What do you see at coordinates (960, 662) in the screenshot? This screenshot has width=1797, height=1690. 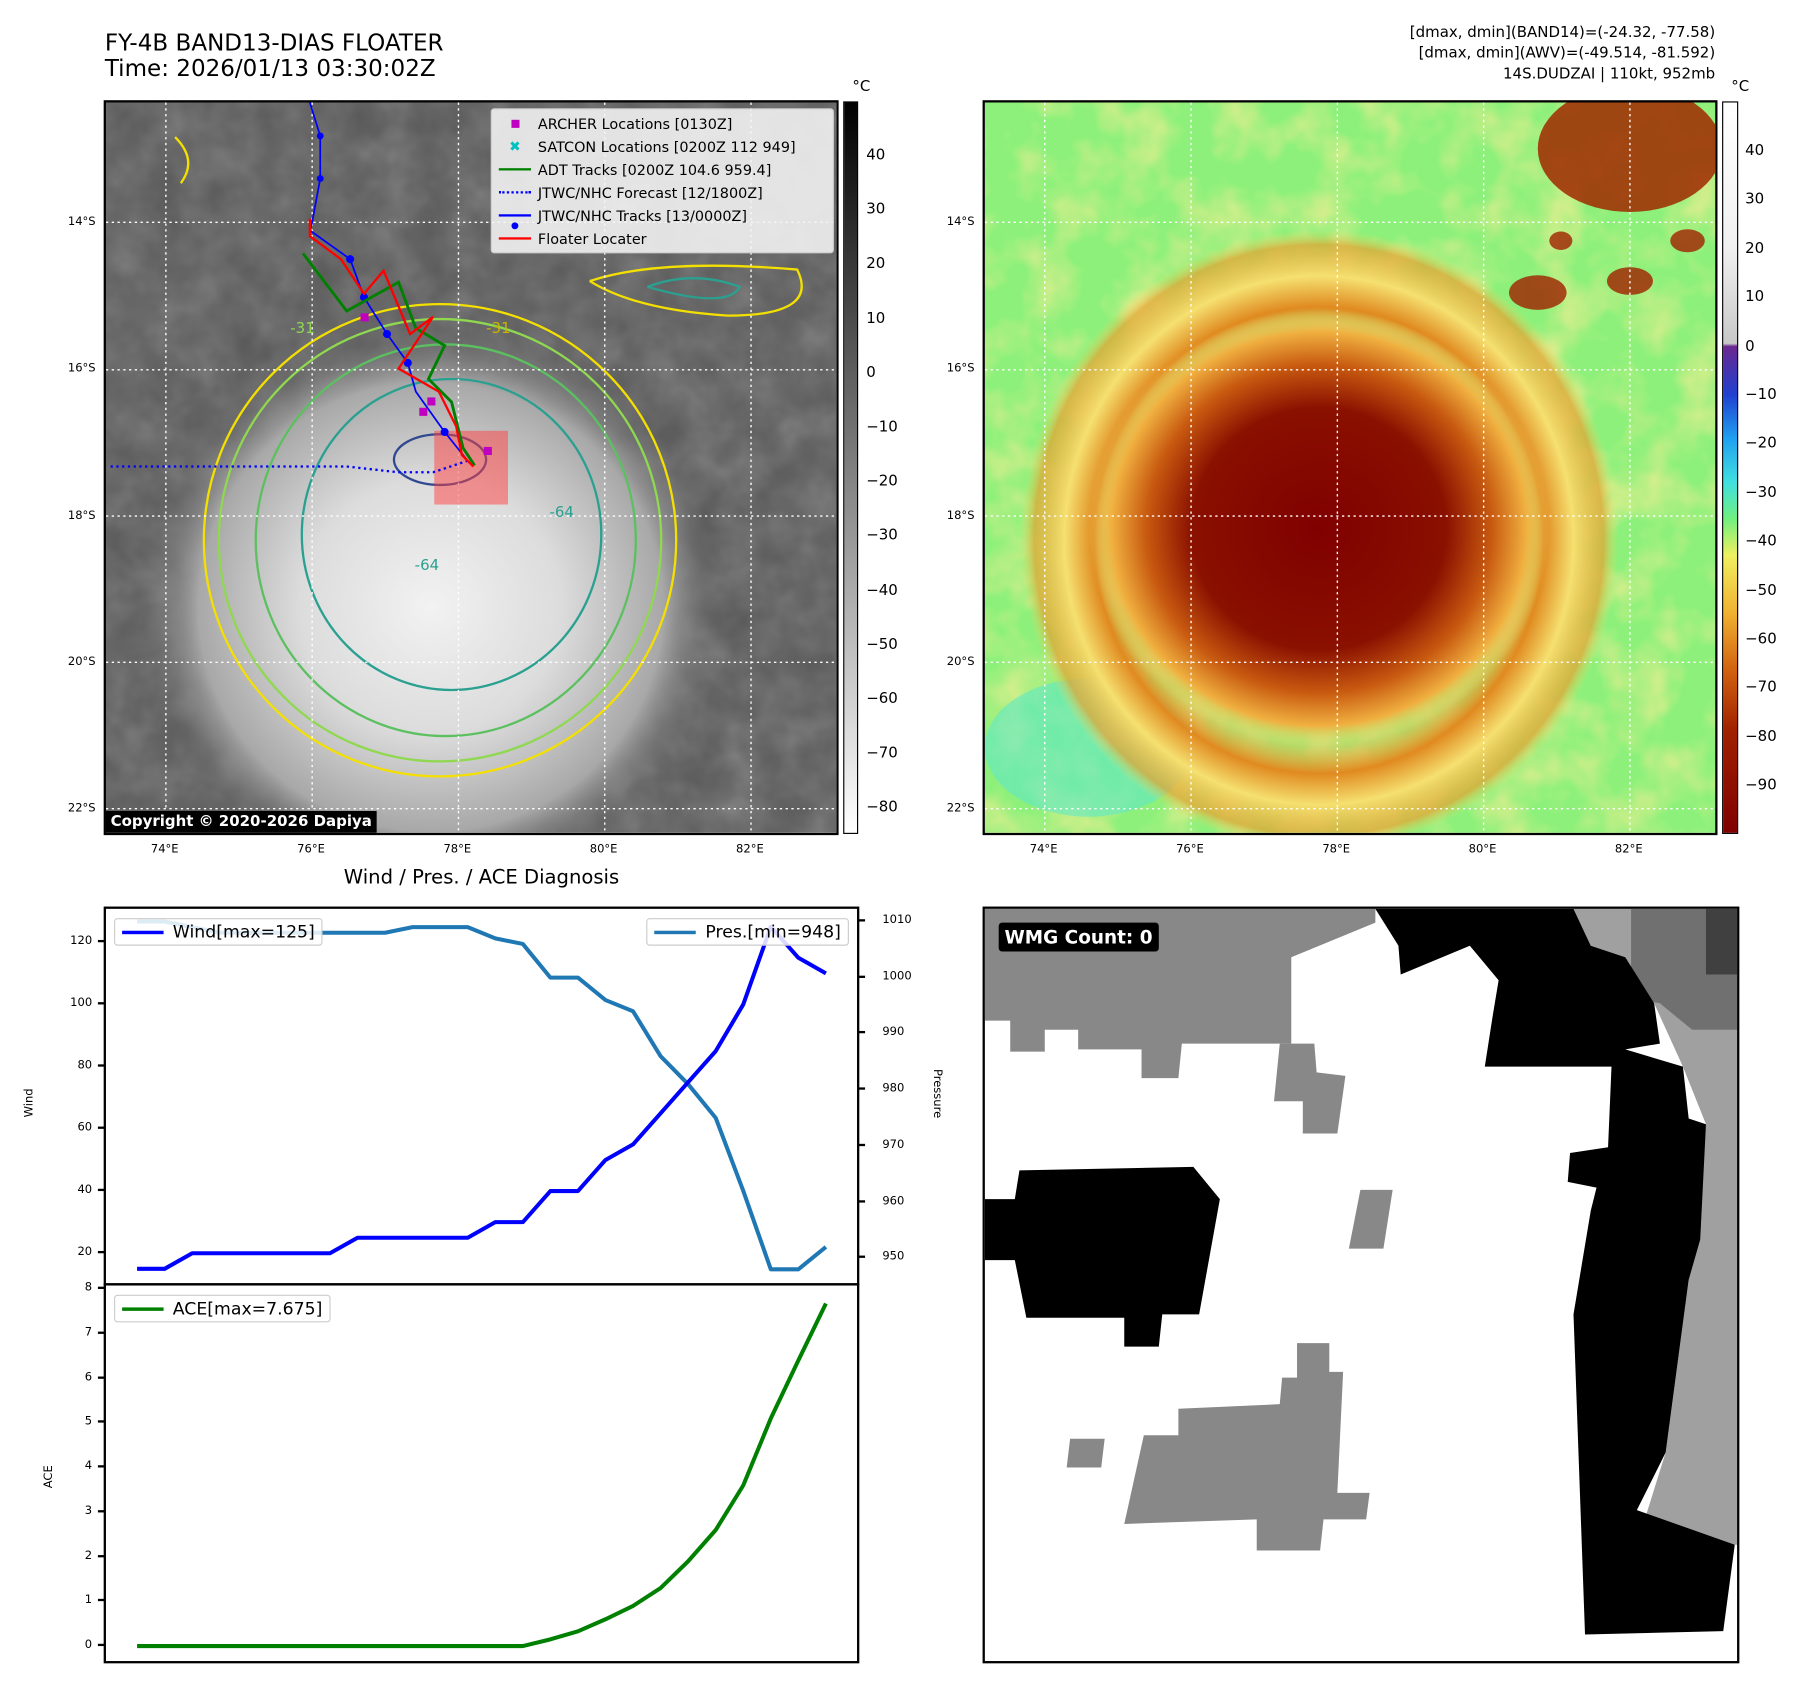 I see `lat-tick-label: 20°S` at bounding box center [960, 662].